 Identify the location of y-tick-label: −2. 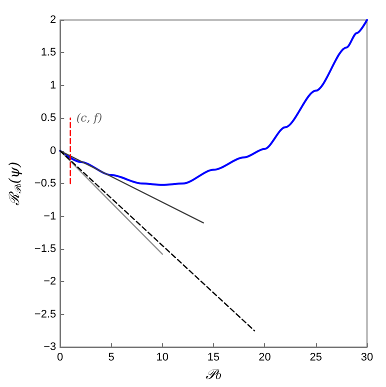
(50, 282).